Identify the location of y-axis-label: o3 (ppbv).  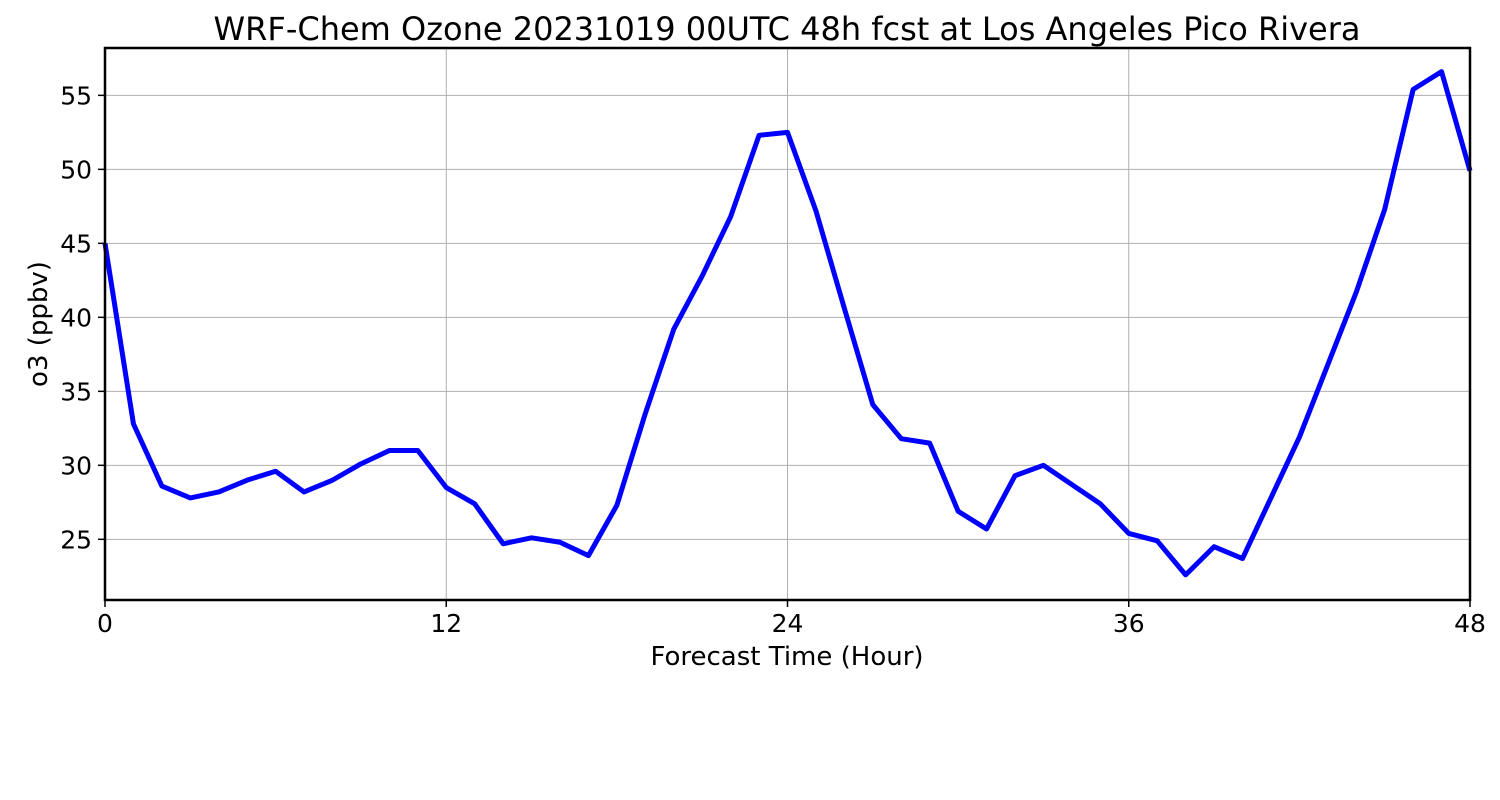
(39, 324).